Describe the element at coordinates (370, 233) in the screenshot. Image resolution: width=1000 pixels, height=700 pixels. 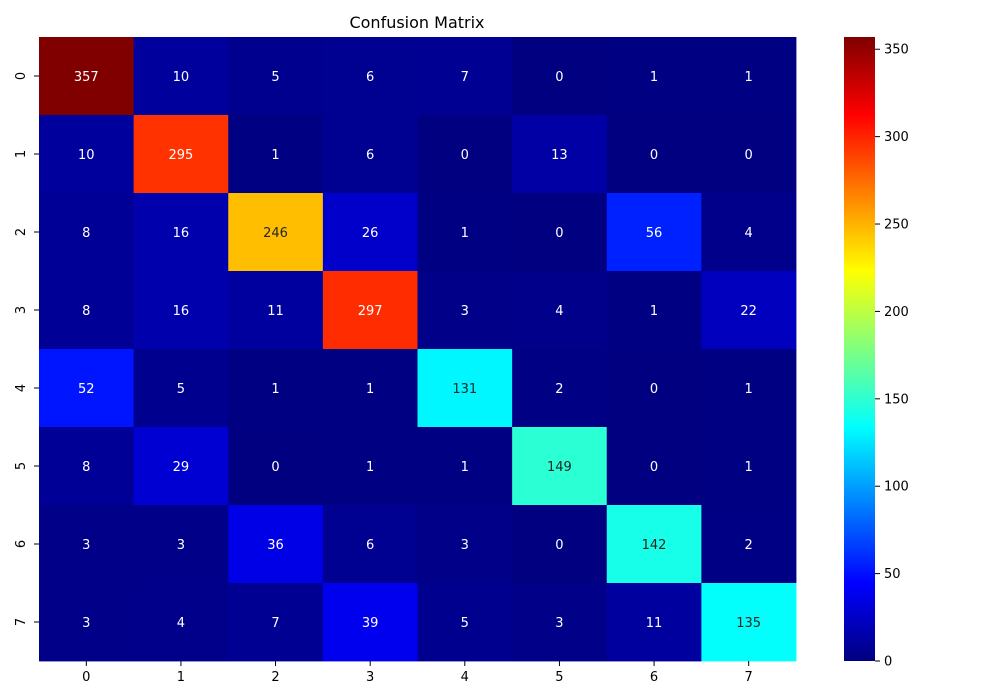
I see `cell-value-label: 26` at that location.